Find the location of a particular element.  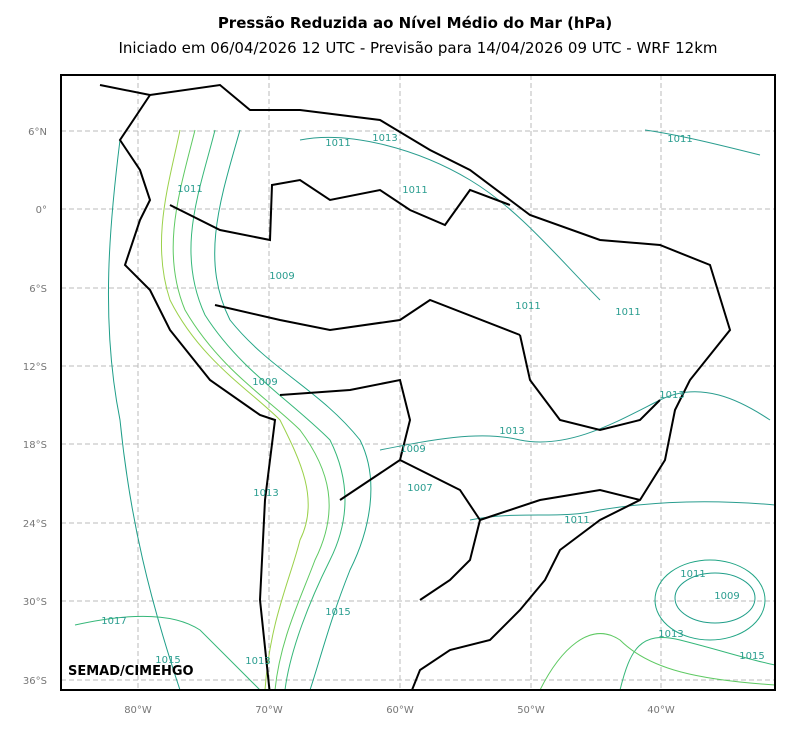

contour-label: 1017 is located at coordinates (113, 621).